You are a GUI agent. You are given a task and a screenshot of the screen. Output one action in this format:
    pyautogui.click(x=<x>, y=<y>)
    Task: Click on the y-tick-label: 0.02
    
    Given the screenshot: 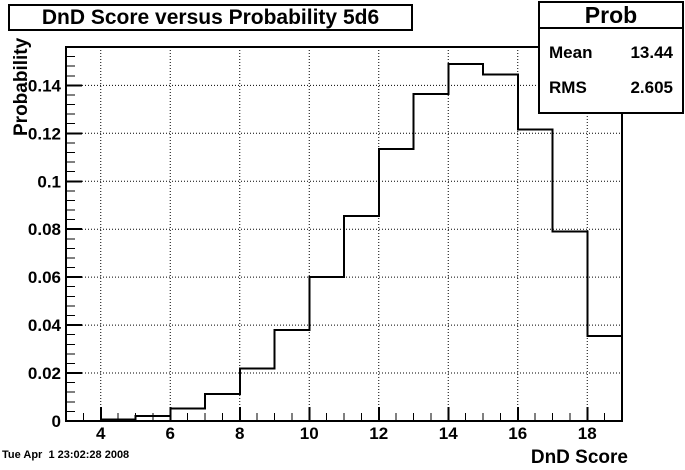 What is the action you would take?
    pyautogui.click(x=44, y=373)
    